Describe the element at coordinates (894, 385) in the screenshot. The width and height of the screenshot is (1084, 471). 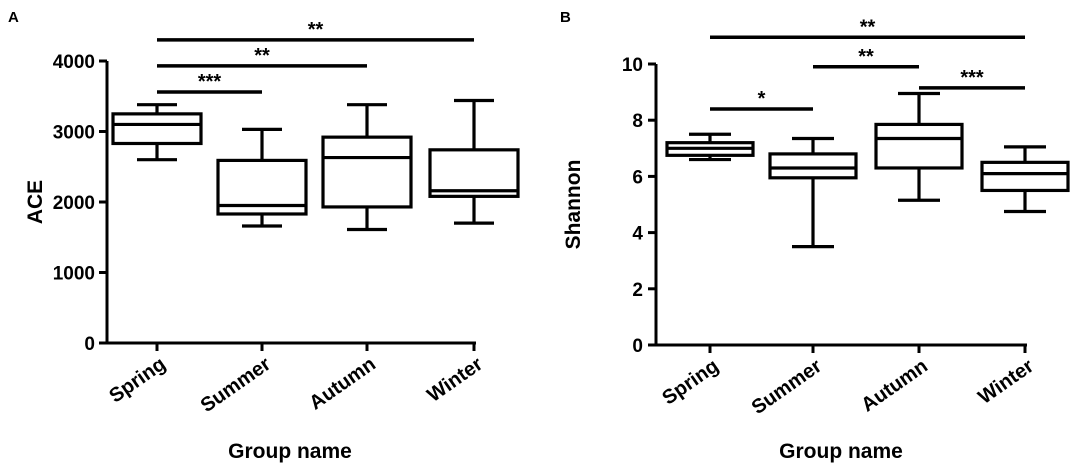
I see `panel-b-category-label: Autumn` at that location.